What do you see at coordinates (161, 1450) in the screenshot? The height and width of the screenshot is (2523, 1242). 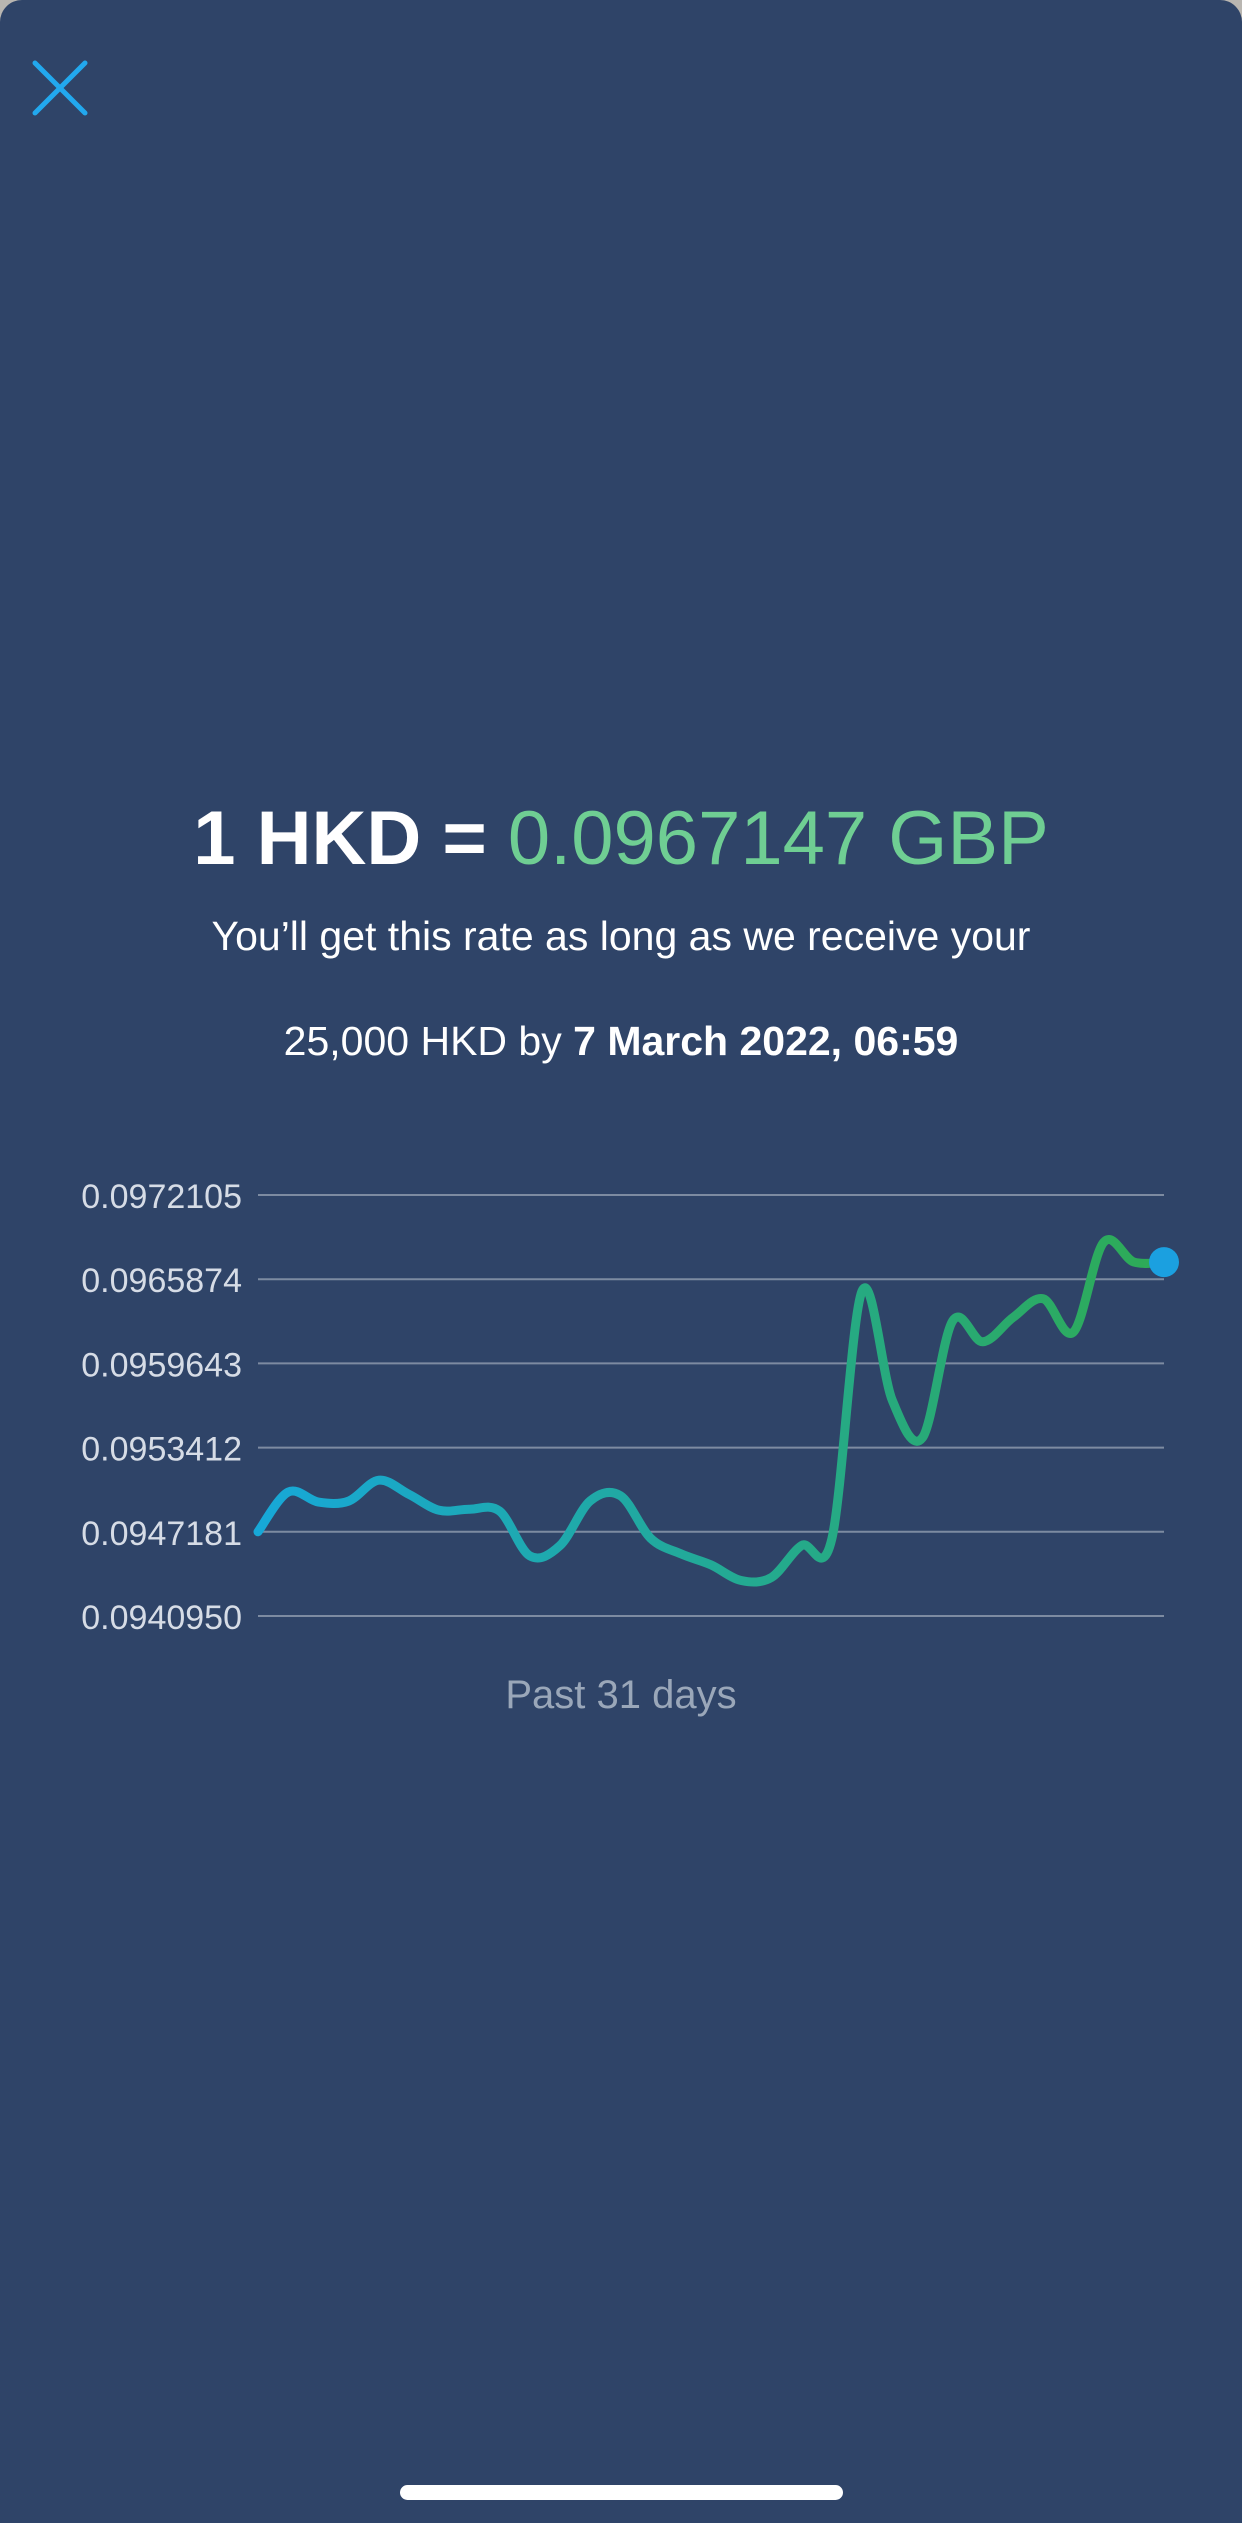 I see `y-tick-label: 0.0953412` at bounding box center [161, 1450].